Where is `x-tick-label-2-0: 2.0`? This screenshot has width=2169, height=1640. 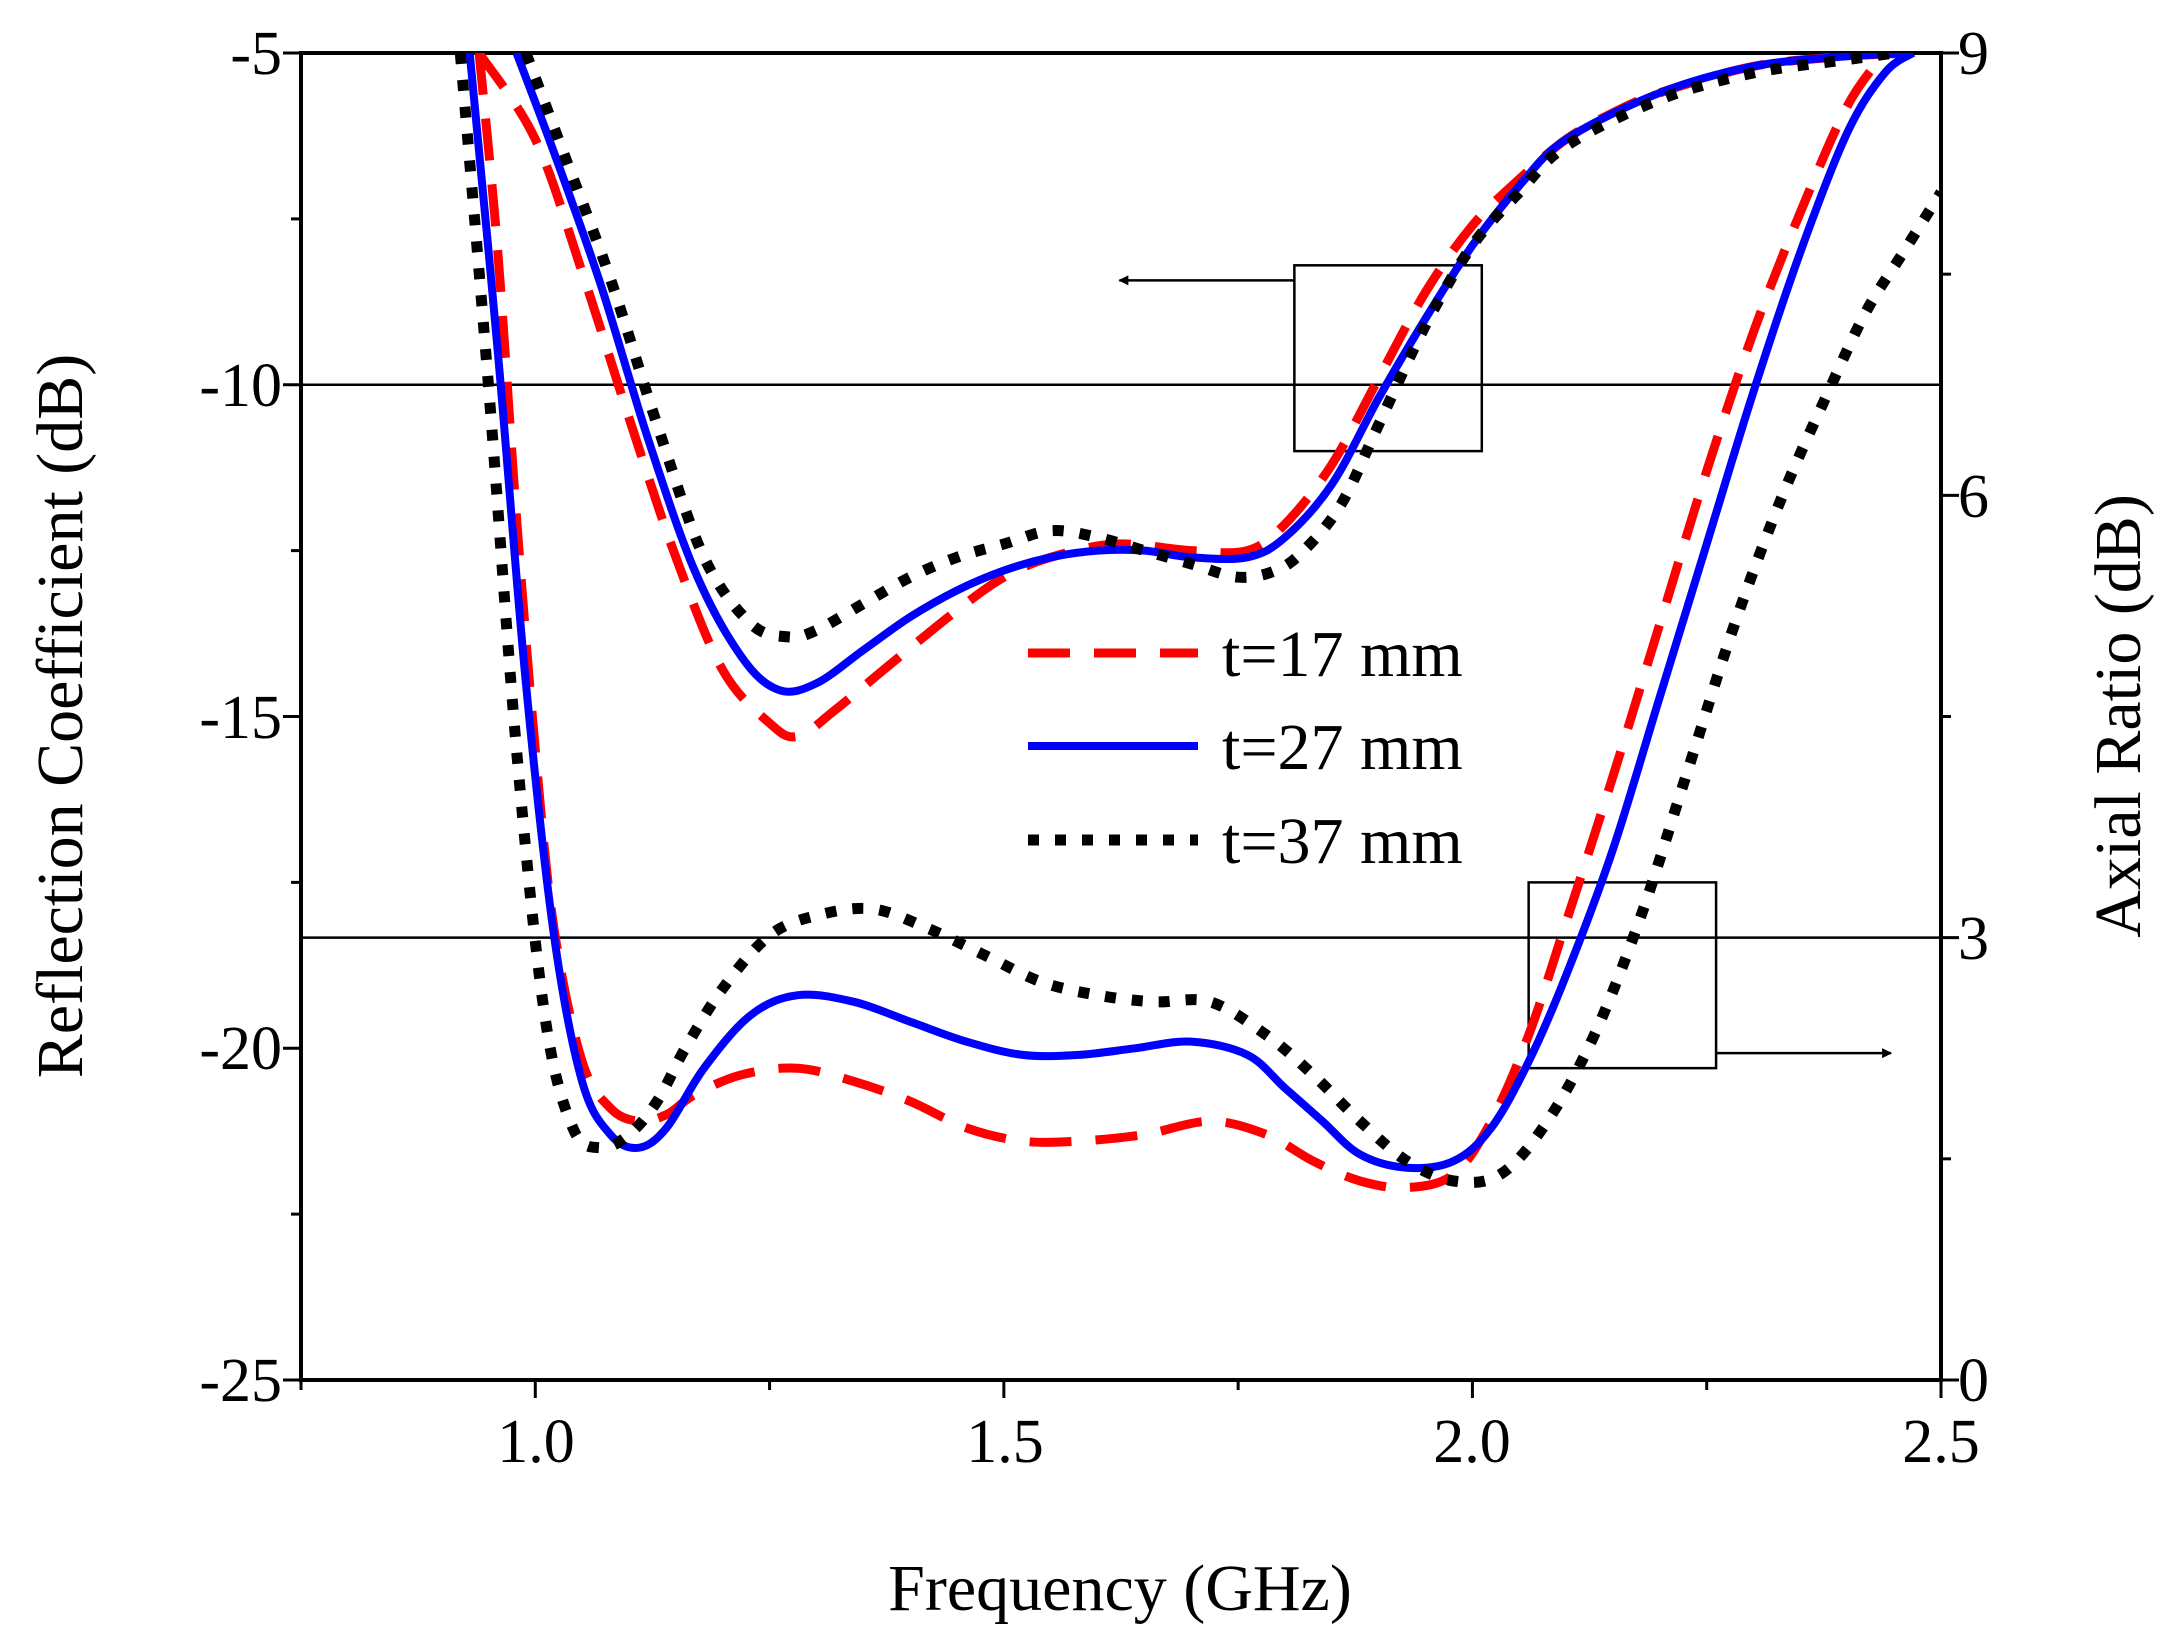
x-tick-label-2-0: 2.0 is located at coordinates (1472, 1442).